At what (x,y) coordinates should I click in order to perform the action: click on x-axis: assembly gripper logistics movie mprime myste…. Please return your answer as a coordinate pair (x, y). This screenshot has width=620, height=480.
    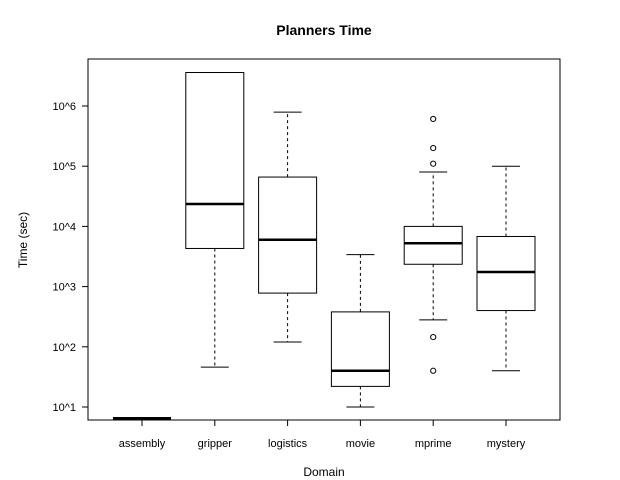
    Looking at the image, I should click on (322, 434).